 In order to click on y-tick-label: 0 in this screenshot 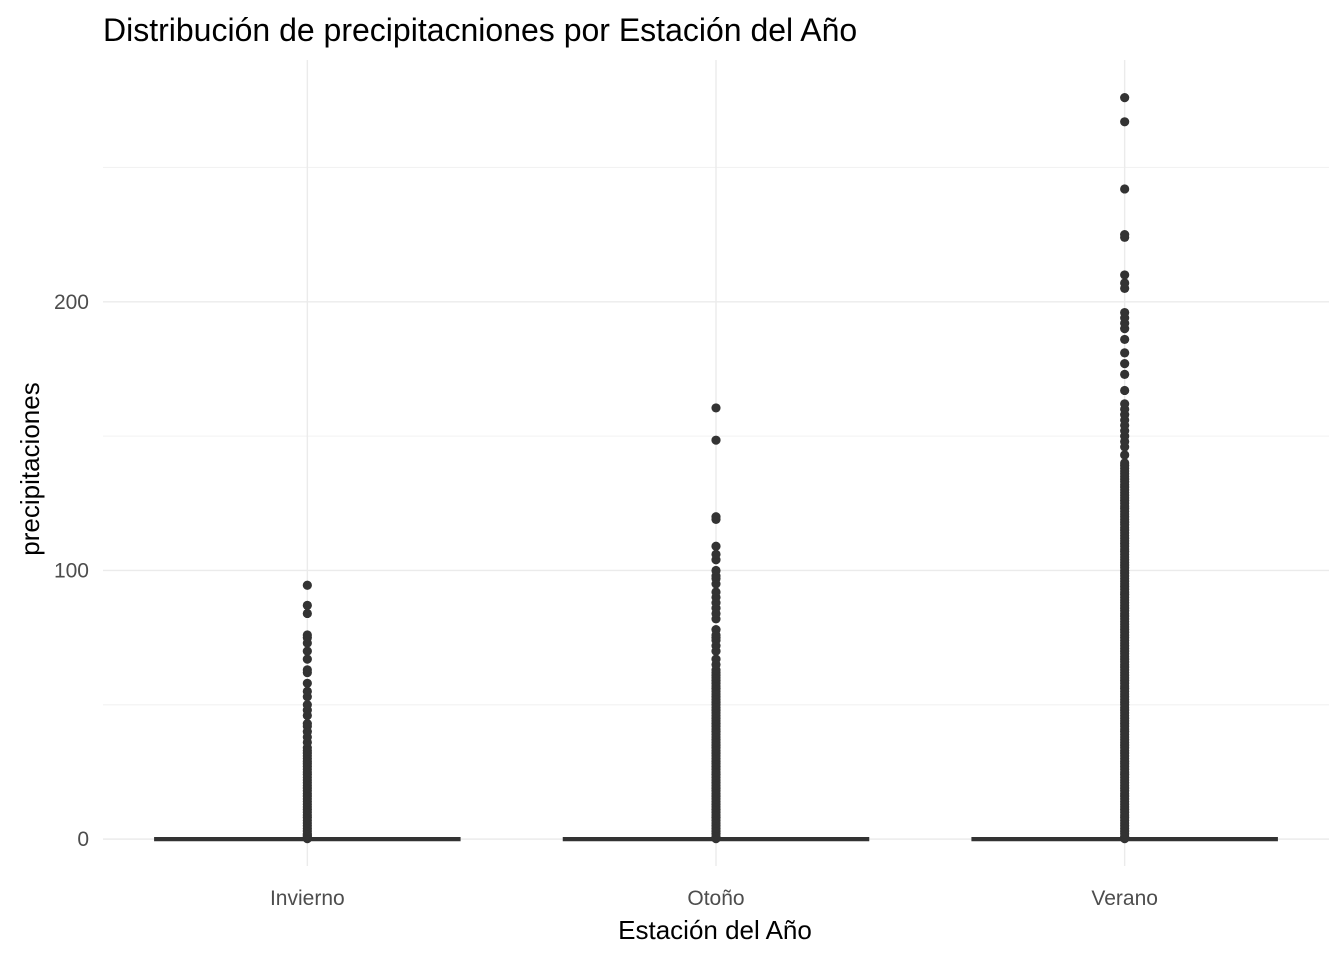, I will do `click(83, 839)`.